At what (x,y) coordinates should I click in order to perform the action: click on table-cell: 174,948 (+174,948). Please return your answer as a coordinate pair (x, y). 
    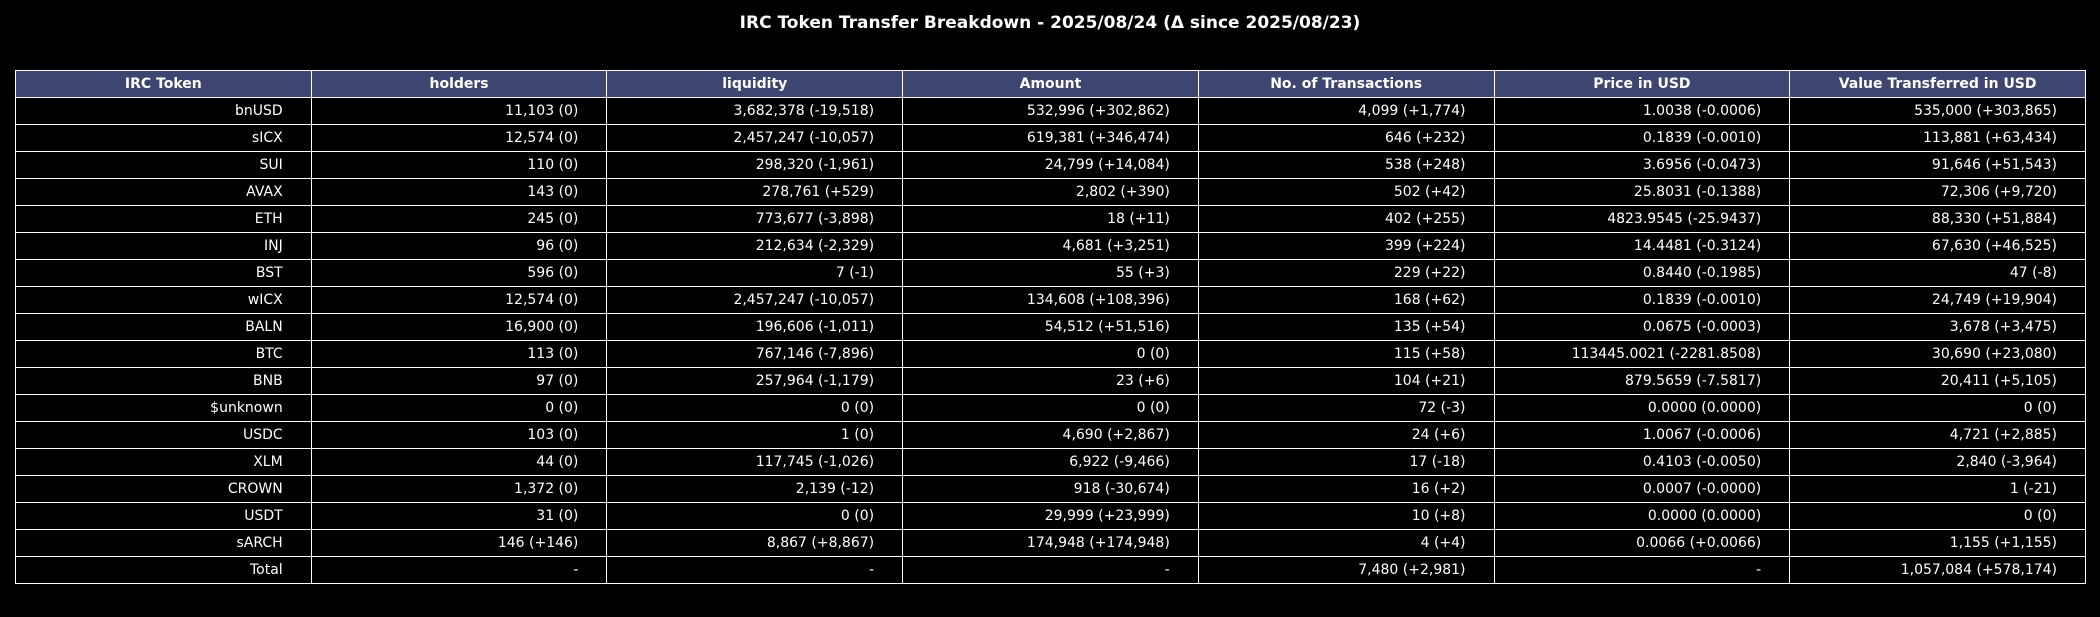
    Looking at the image, I should click on (1050, 543).